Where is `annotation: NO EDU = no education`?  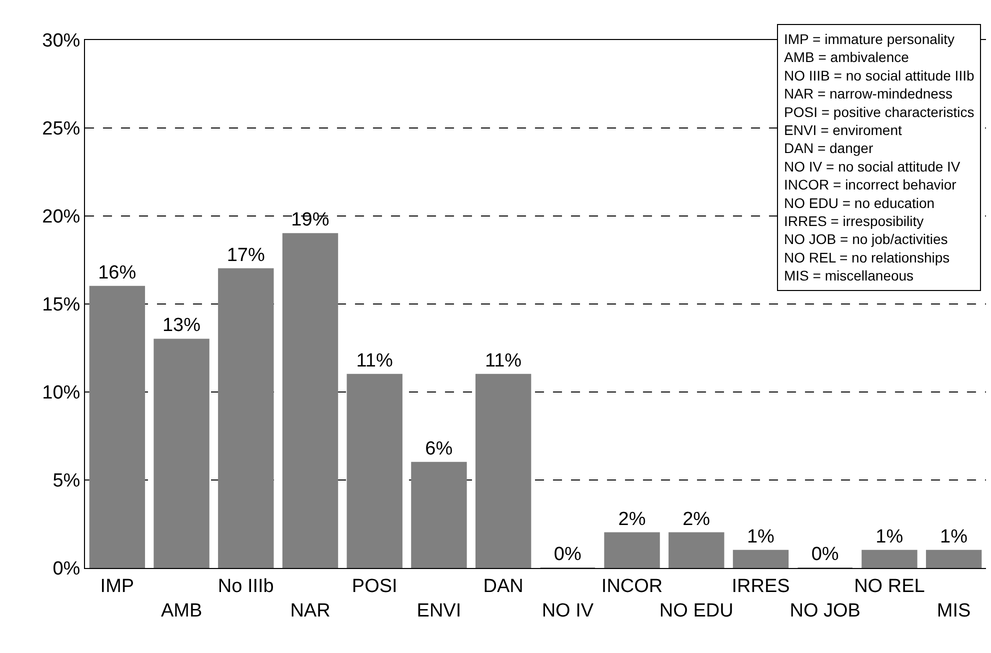
annotation: NO EDU = no education is located at coordinates (859, 202).